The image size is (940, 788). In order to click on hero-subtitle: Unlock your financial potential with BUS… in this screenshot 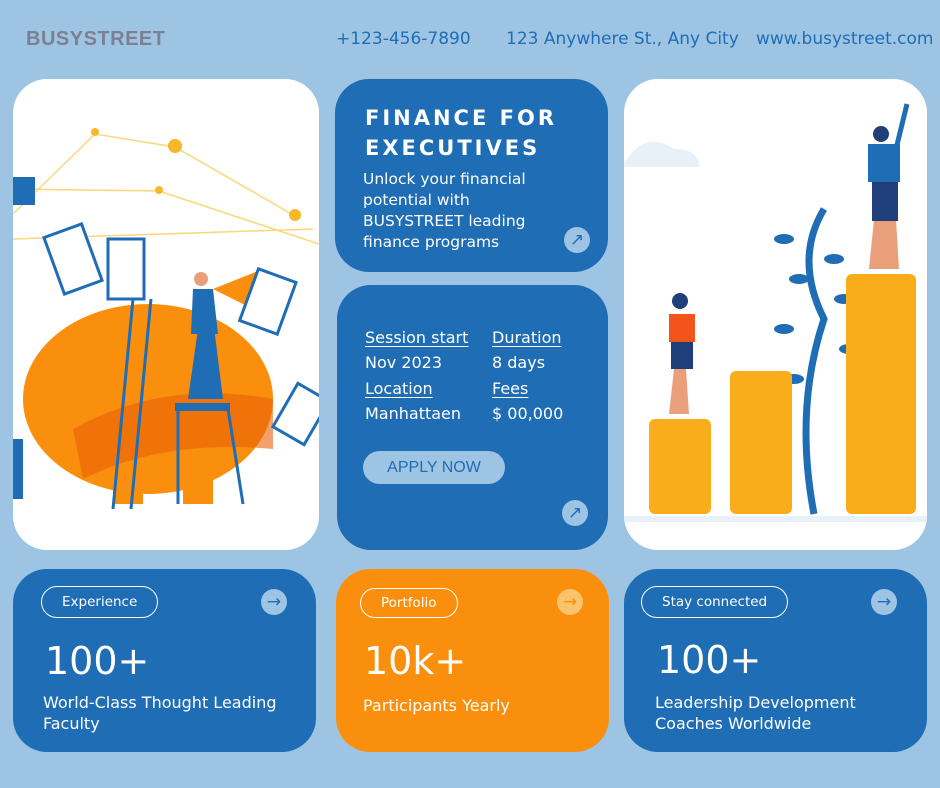, I will do `click(444, 210)`.